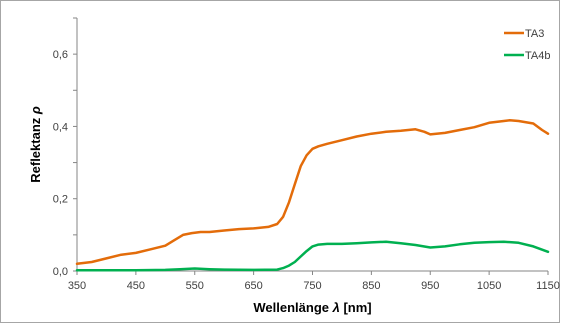 The image size is (561, 324). I want to click on y-tick-label: 0,0, so click(60, 272).